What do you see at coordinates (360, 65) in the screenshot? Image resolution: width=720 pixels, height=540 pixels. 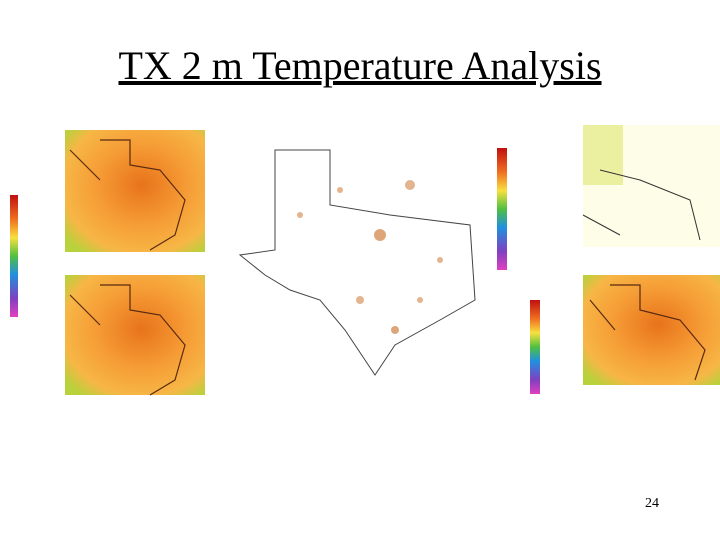 I see `slide-title: TX 2 m Temperature Analysis` at bounding box center [360, 65].